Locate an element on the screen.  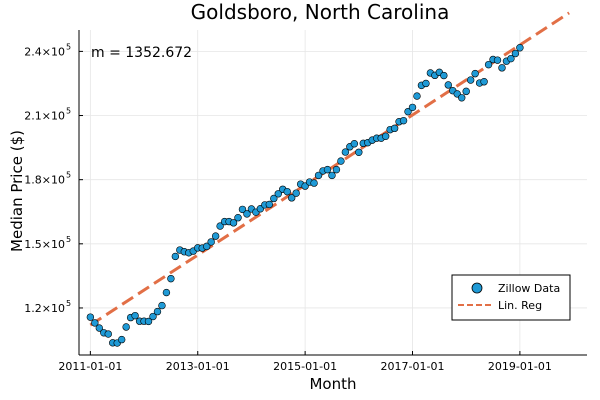
legend: Zillow Data Lin. Reg is located at coordinates (511, 297).